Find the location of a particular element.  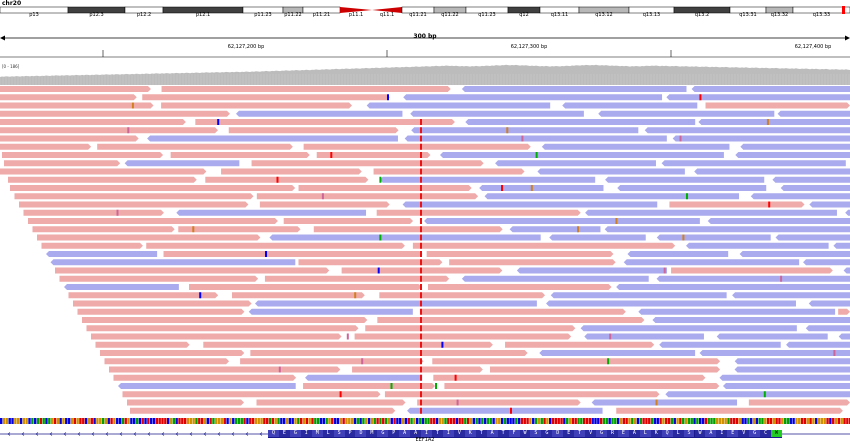

ideogram-band is located at coordinates (821, 10).